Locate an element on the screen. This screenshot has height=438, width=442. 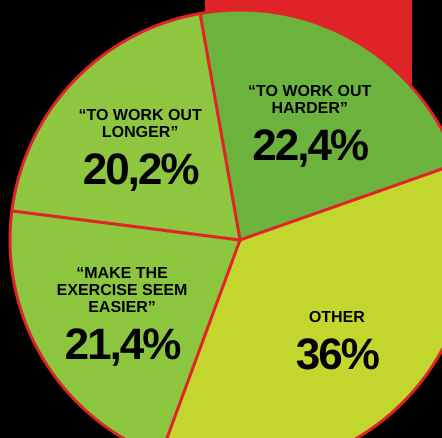
slice-label: OTHER is located at coordinates (337, 317).